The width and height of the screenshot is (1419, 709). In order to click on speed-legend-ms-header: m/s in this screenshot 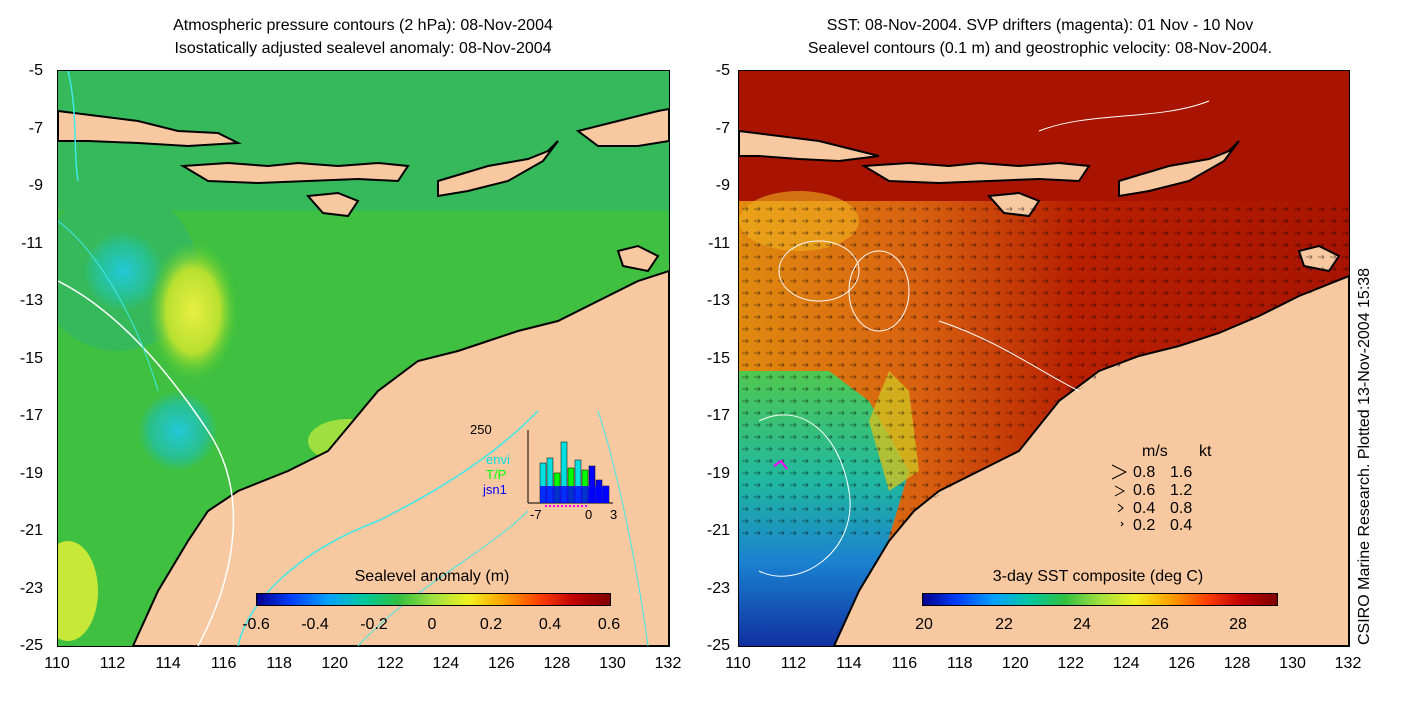, I will do `click(1155, 451)`.